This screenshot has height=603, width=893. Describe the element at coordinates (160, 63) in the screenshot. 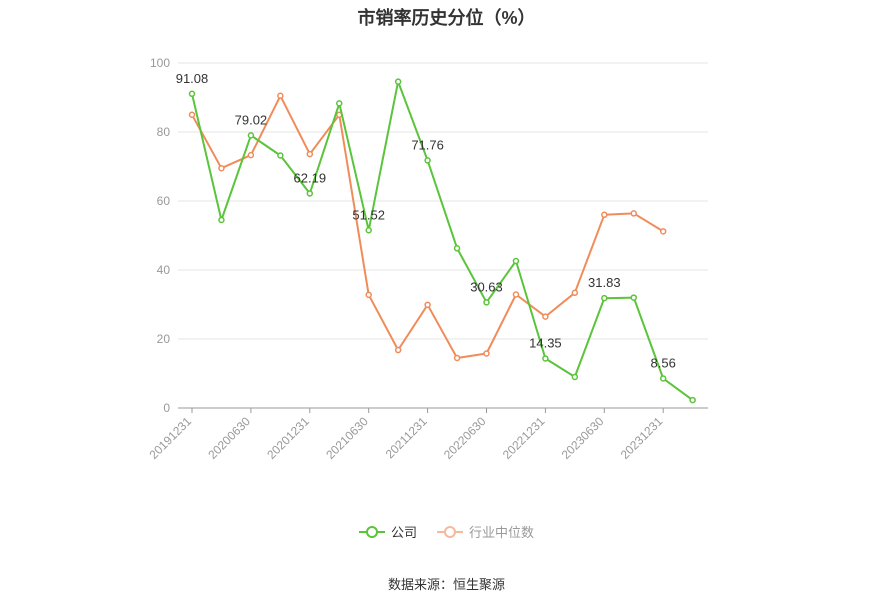

I see `y-tick-label-100: 100` at that location.